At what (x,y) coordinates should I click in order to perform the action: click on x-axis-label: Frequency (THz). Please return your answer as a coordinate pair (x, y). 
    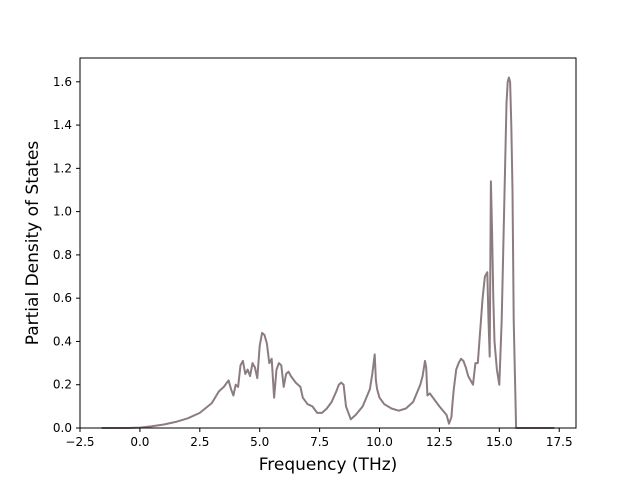
    Looking at the image, I should click on (328, 465).